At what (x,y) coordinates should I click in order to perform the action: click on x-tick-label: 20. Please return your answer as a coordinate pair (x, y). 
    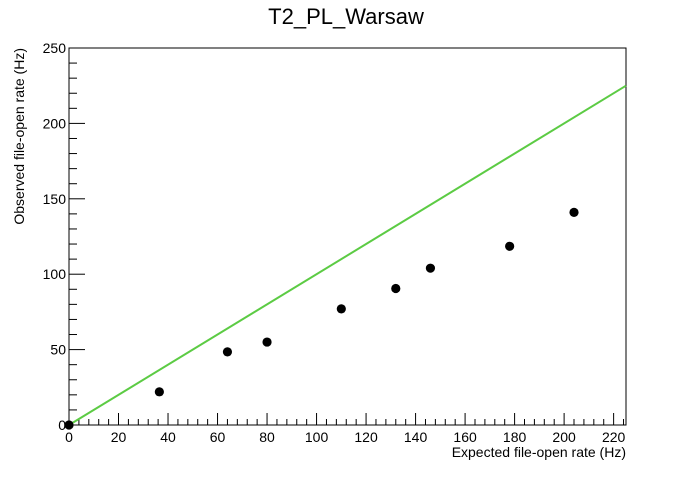
    Looking at the image, I should click on (119, 437).